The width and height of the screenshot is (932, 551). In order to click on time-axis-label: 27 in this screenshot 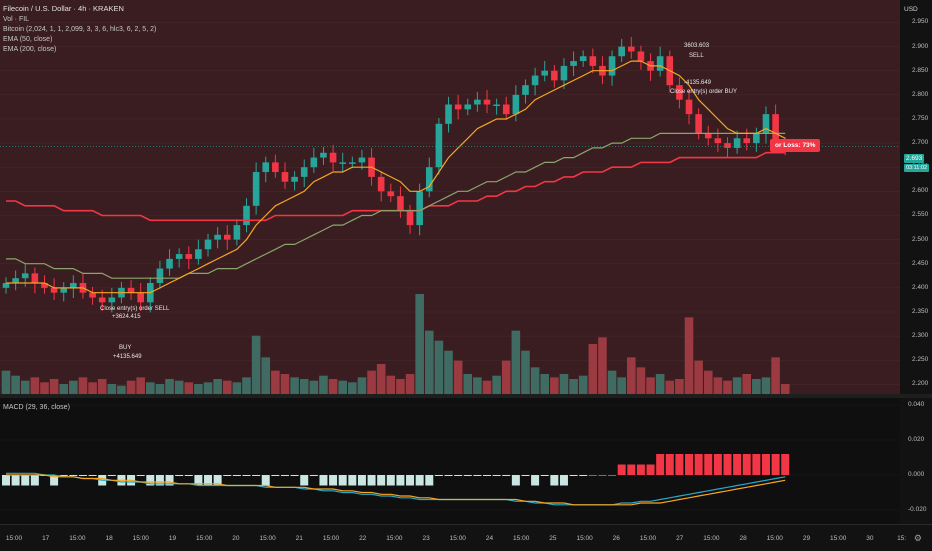, I will do `click(680, 538)`.